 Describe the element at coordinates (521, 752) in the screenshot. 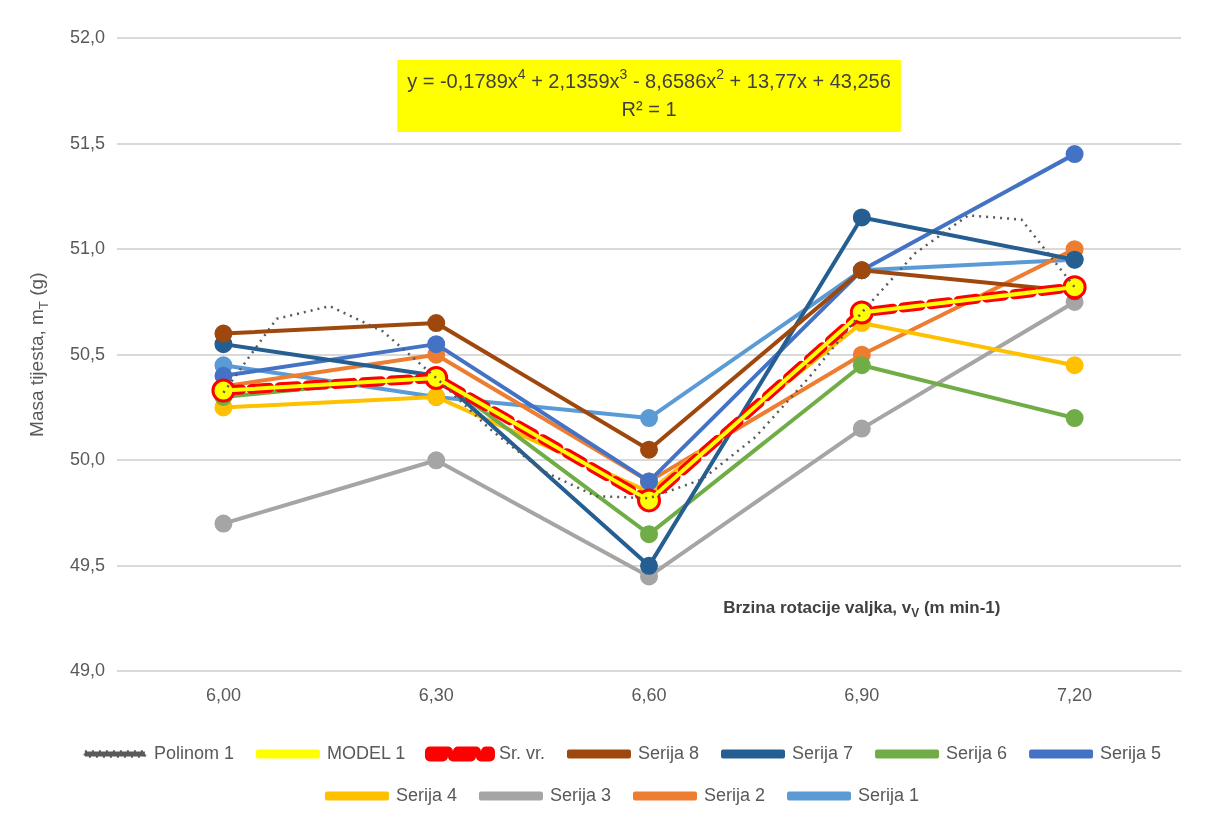

I see `legend-label: Sr. vr.` at that location.